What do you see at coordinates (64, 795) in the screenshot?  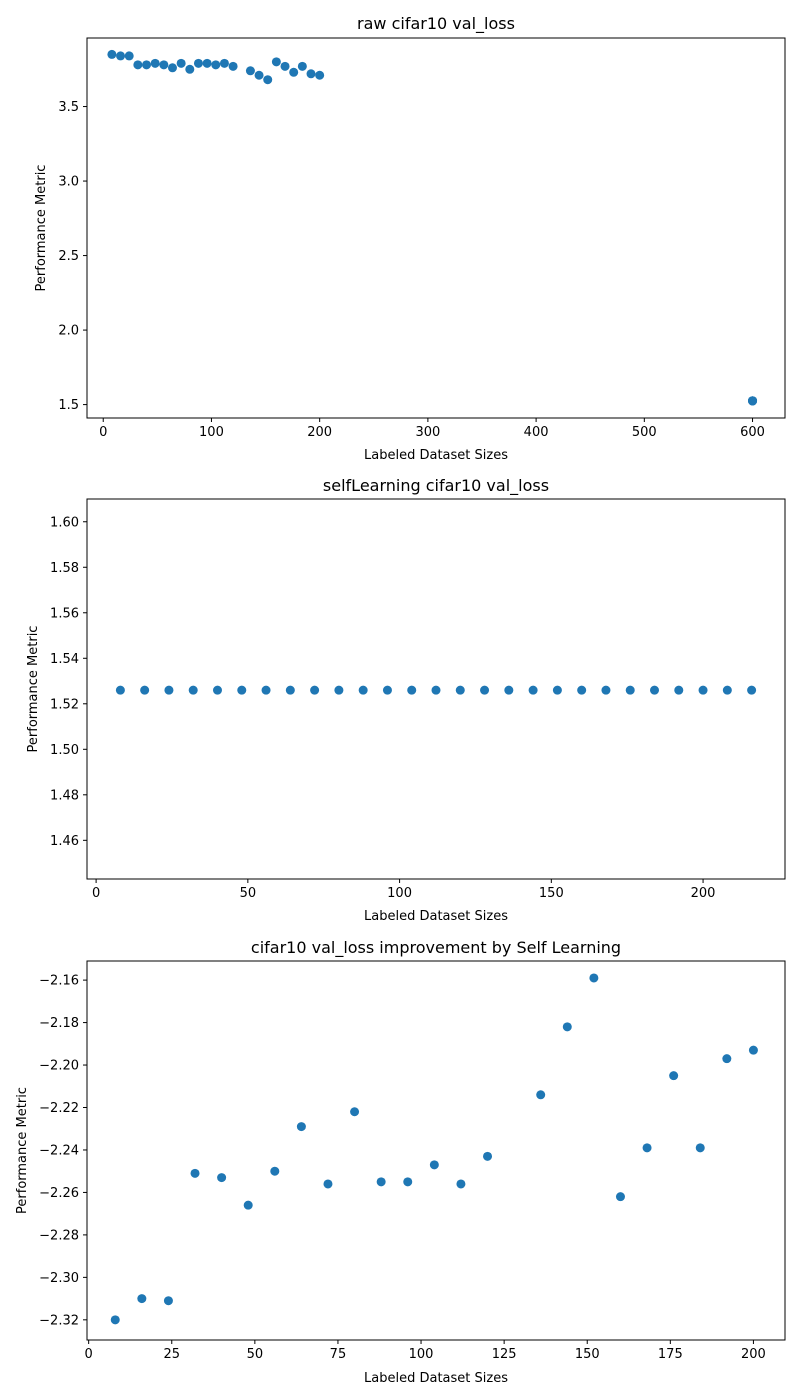 I see `y-tick-label: 1.48` at bounding box center [64, 795].